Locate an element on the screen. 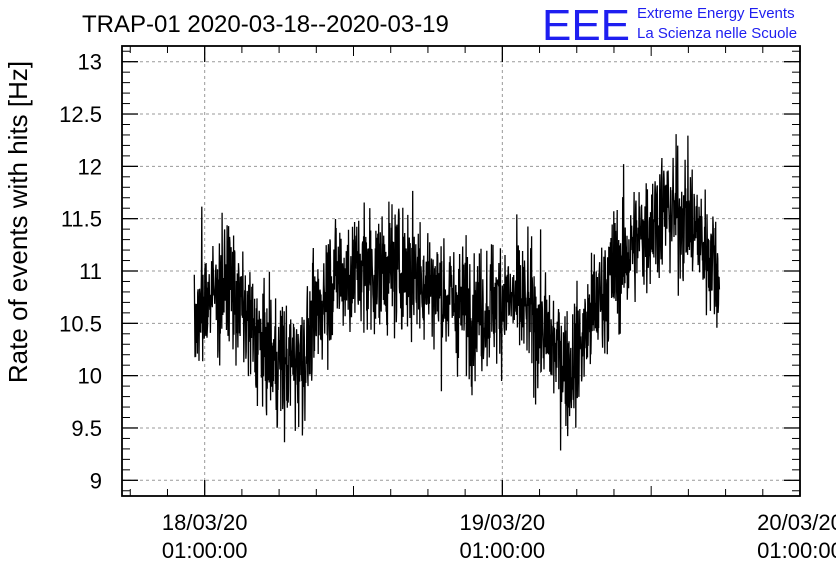  logo-mark: EEE is located at coordinates (586, 25).